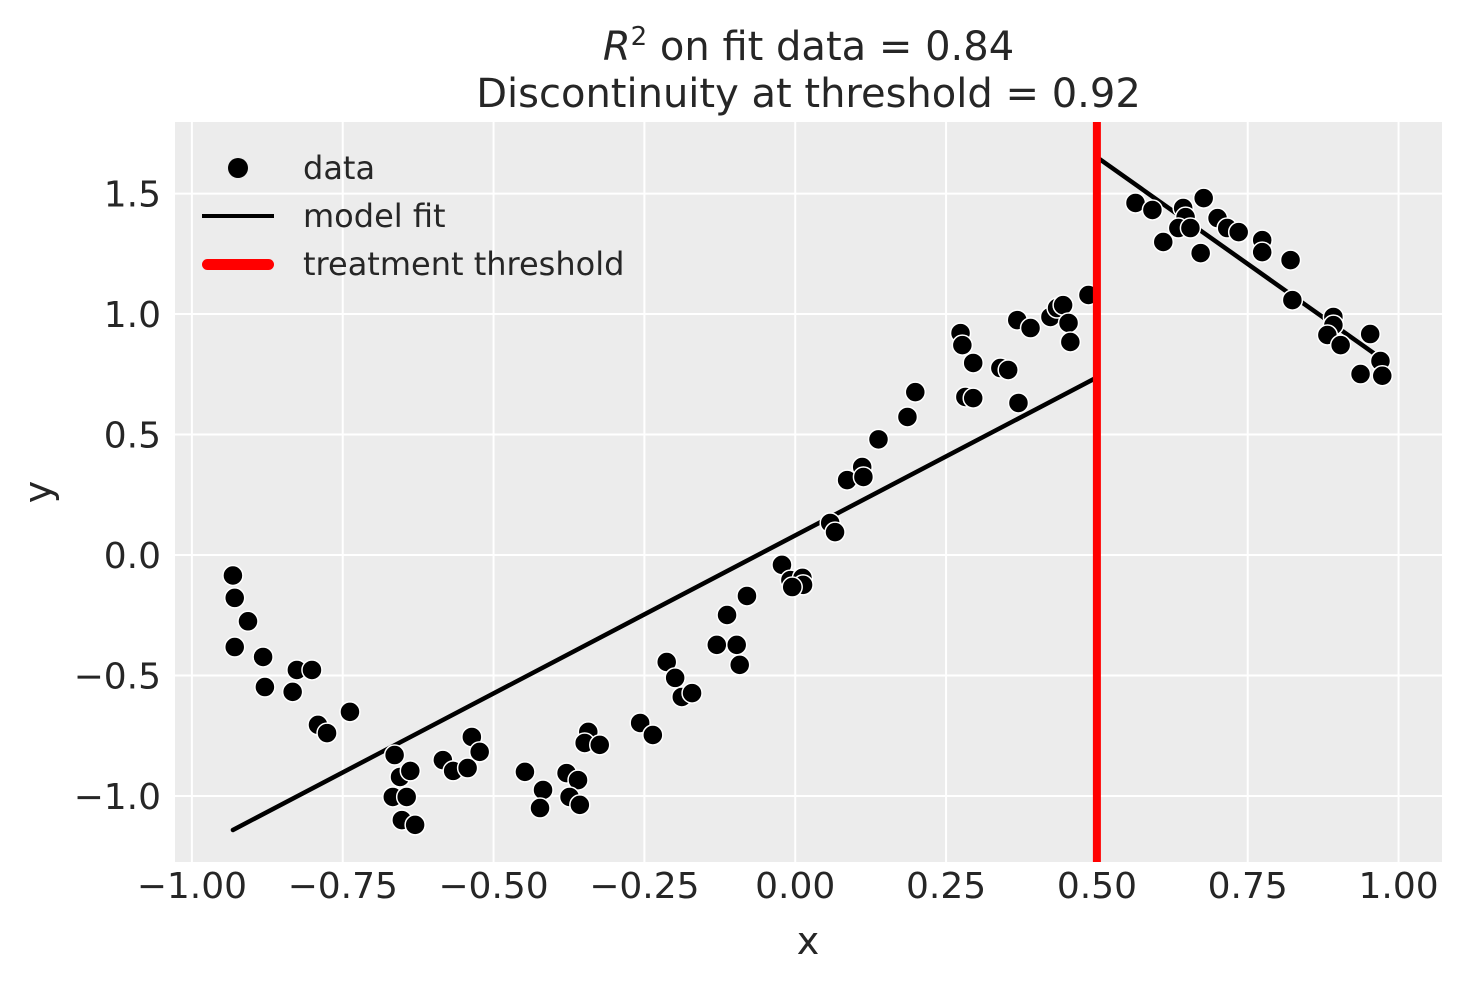  Describe the element at coordinates (339, 168) in the screenshot. I see `legend-label-data: data` at that location.